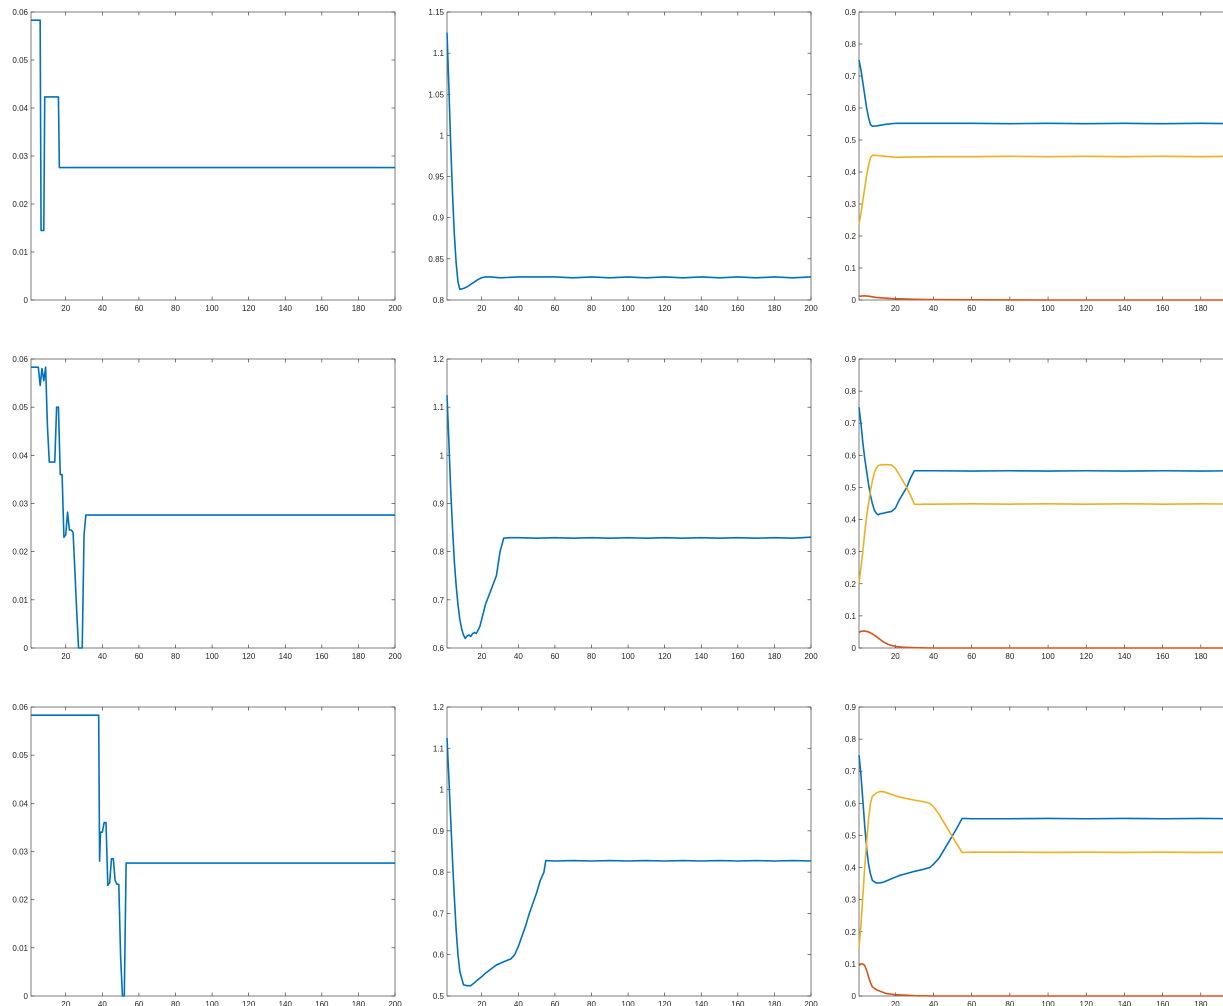  Describe the element at coordinates (436, 259) in the screenshot. I see `y-tick-label: 0.85` at that location.